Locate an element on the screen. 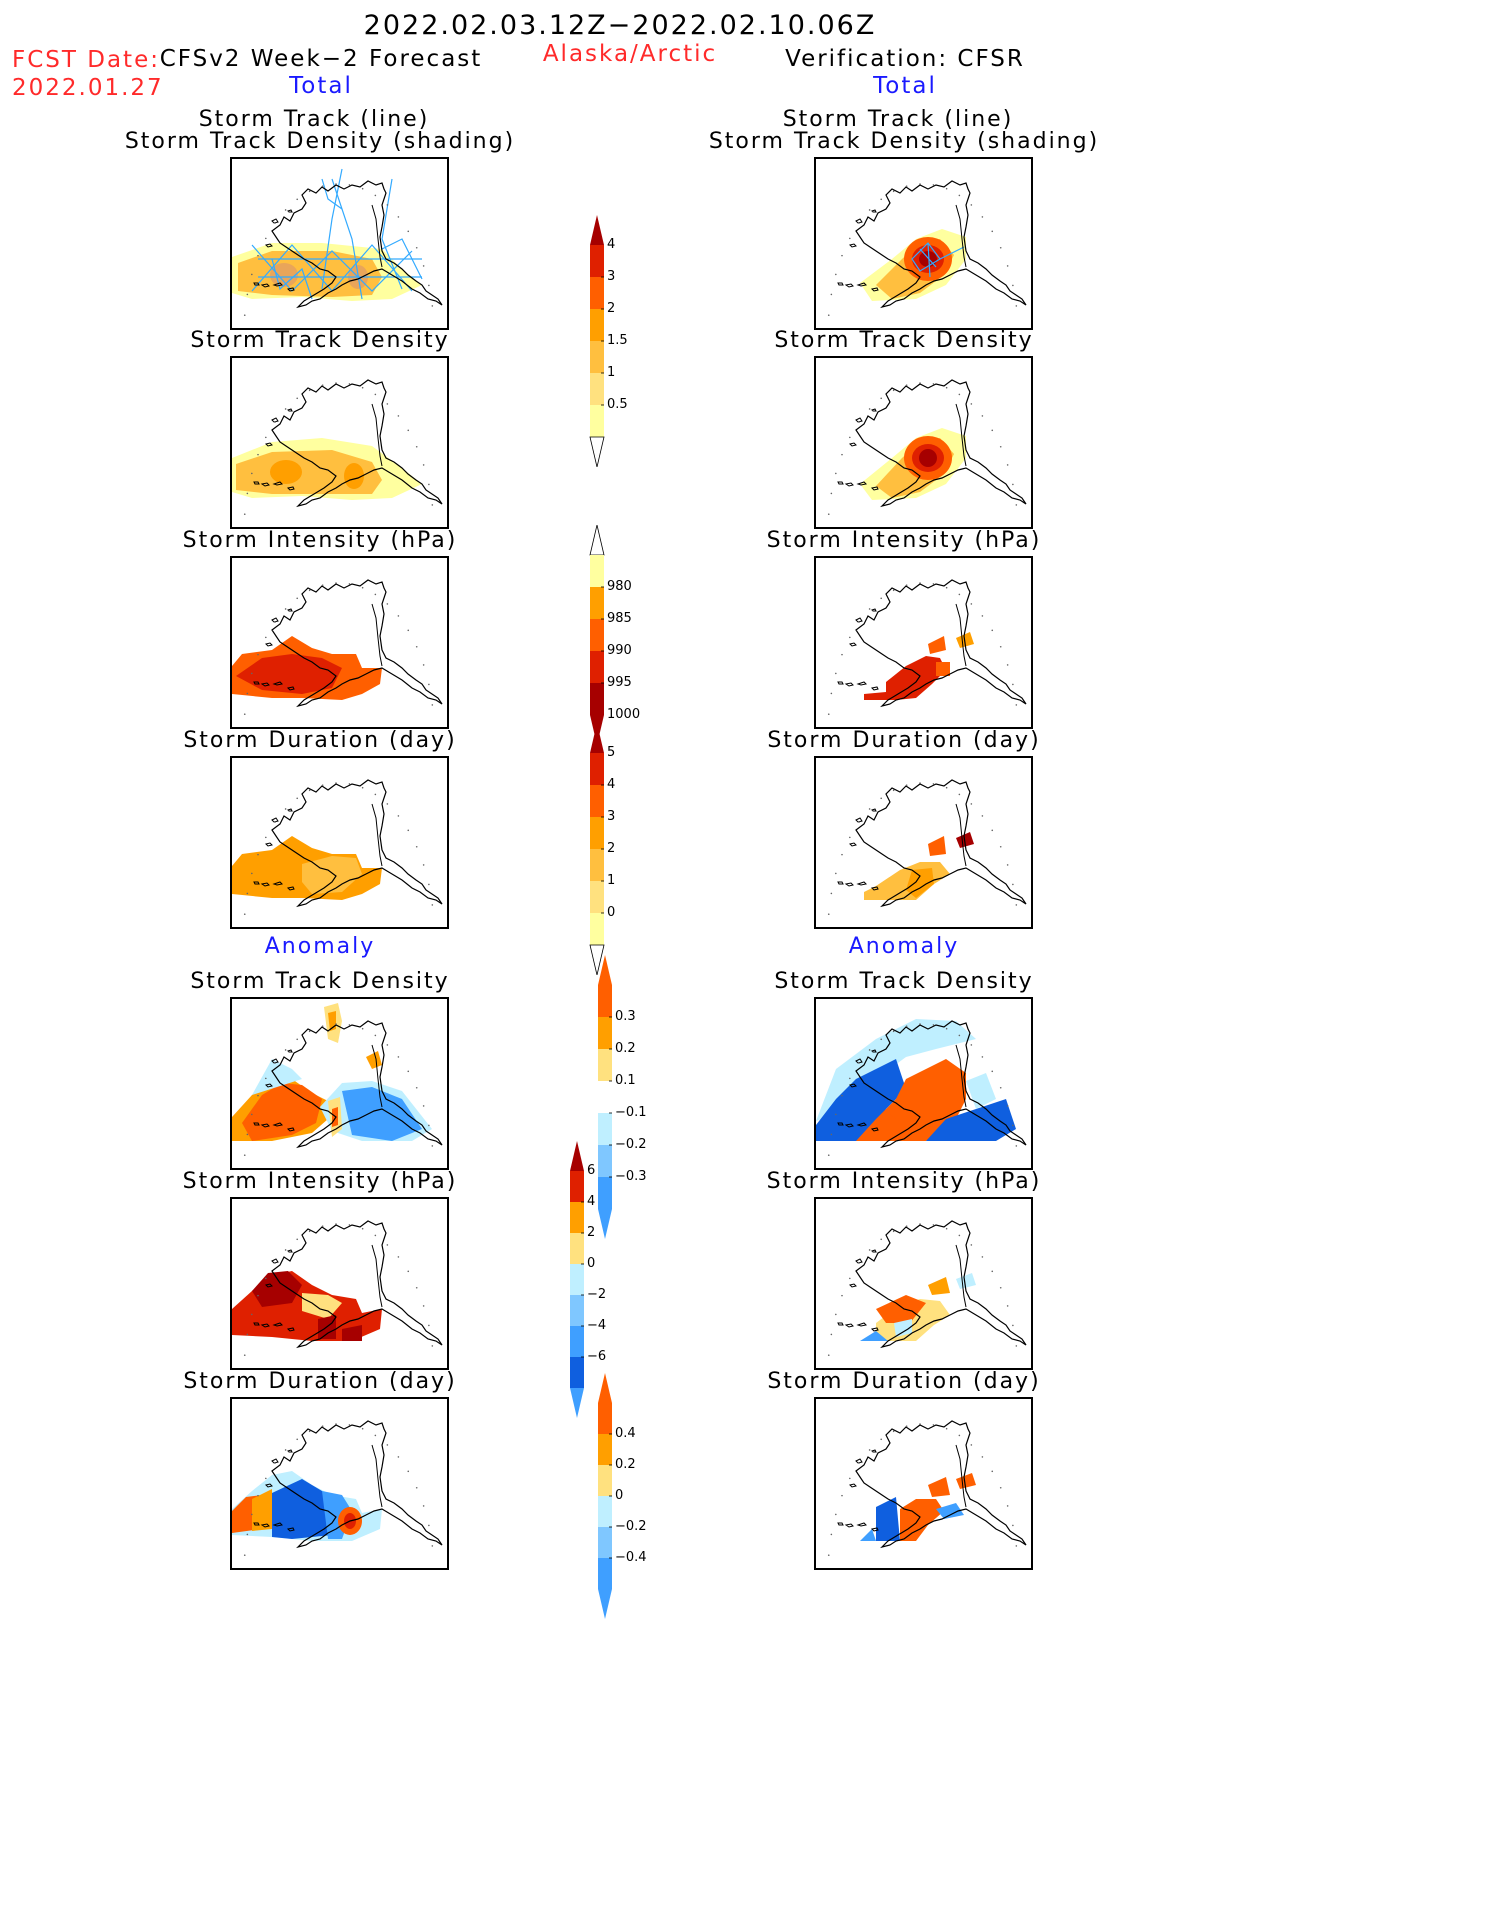 The image size is (1487, 1925). right-anom-intensity-title: Storm Intensity (hPa) is located at coordinates (904, 1181).